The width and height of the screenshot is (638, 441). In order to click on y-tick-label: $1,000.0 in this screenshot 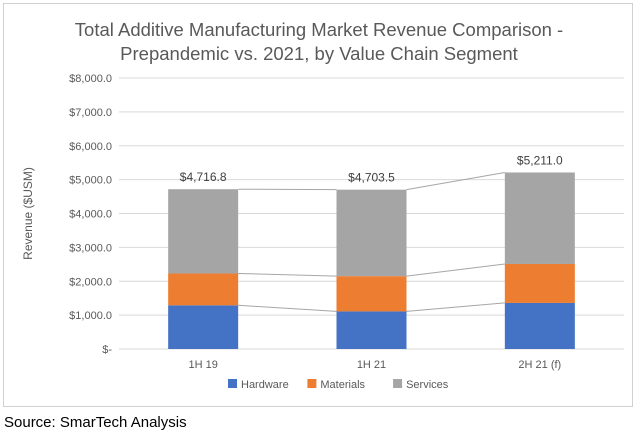, I will do `click(90, 316)`.